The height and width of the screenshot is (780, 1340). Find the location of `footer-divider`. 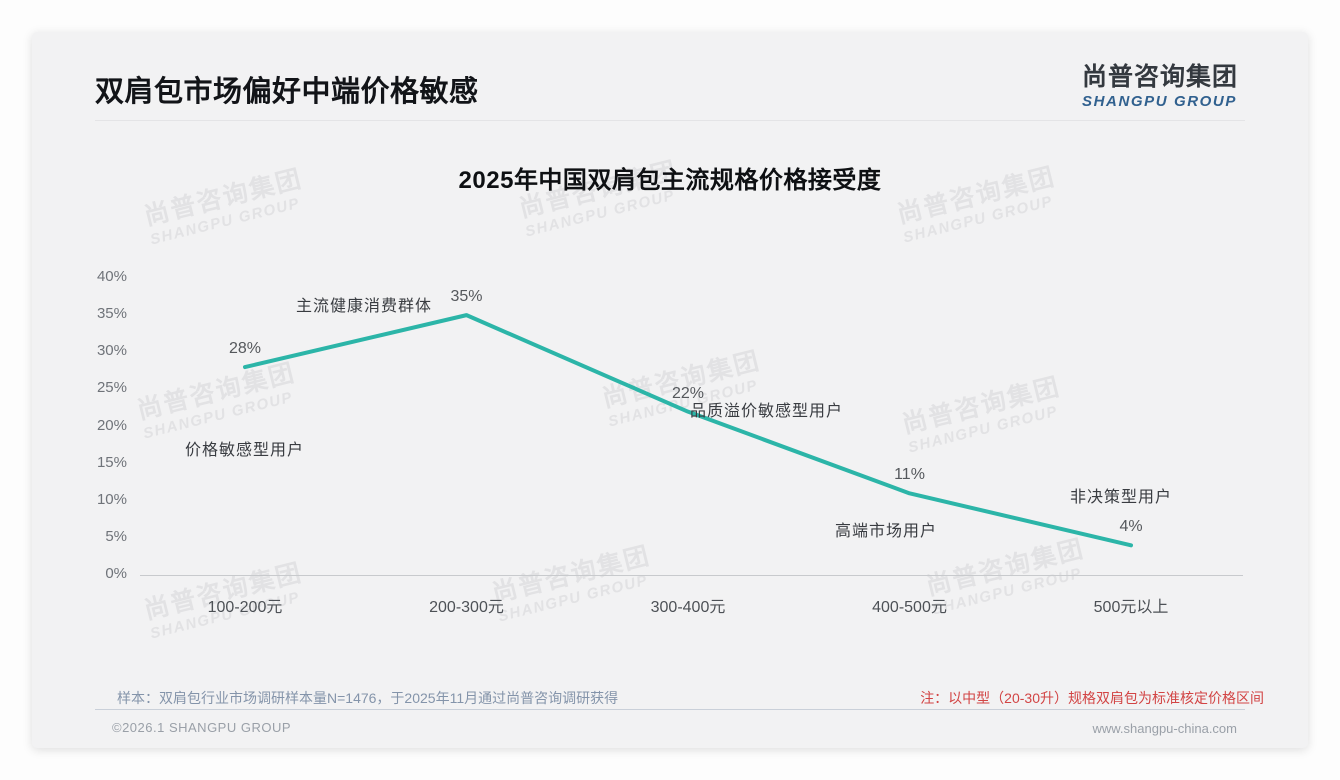

footer-divider is located at coordinates (670, 709).